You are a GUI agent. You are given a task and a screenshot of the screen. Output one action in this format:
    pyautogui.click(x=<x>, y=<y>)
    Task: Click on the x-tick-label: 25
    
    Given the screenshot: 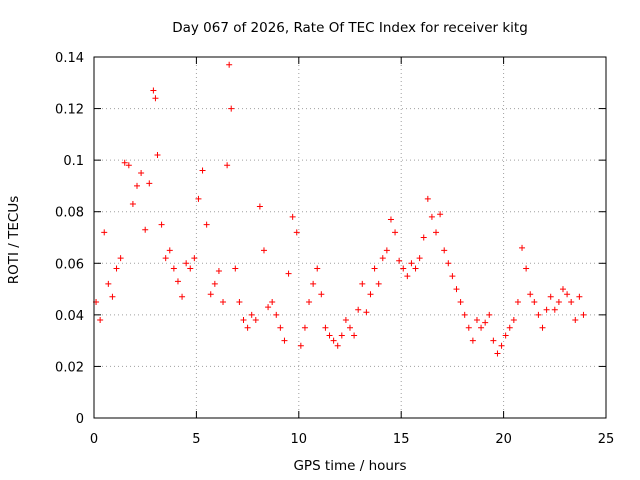 What is the action you would take?
    pyautogui.click(x=606, y=439)
    